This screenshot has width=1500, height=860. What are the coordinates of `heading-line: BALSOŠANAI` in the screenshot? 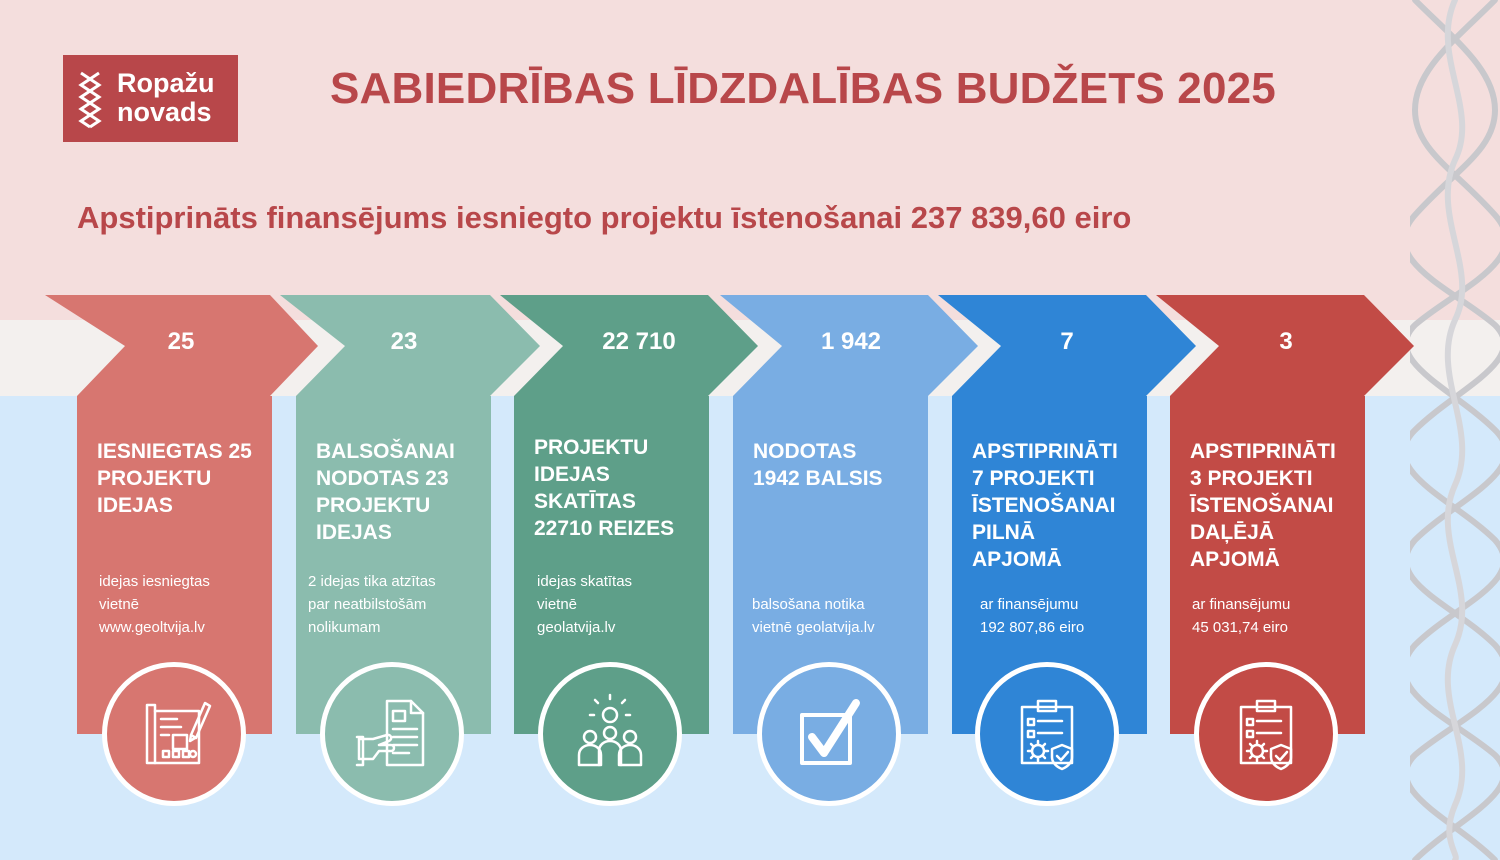 It's located at (385, 451).